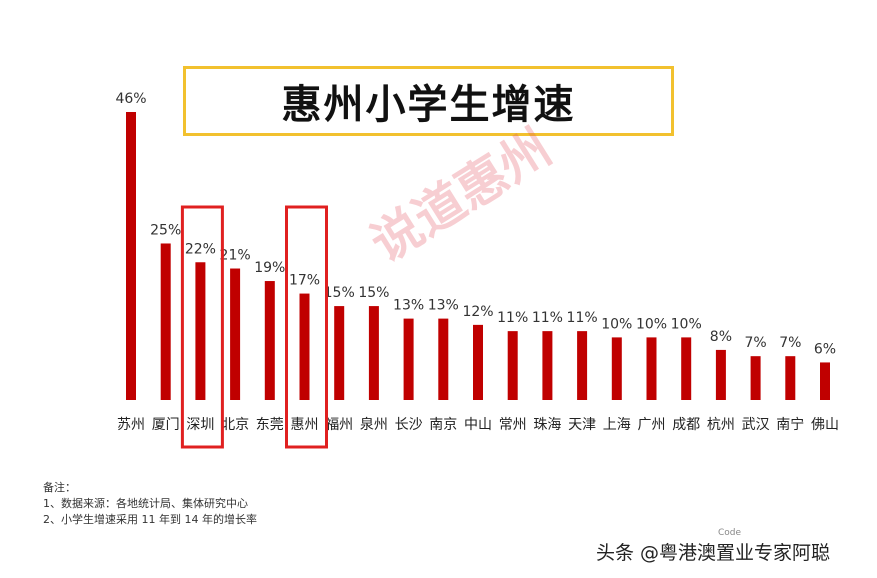 Image resolution: width=877 pixels, height=578 pixels. What do you see at coordinates (652, 425) in the screenshot?
I see `category-label-16: 广州` at bounding box center [652, 425].